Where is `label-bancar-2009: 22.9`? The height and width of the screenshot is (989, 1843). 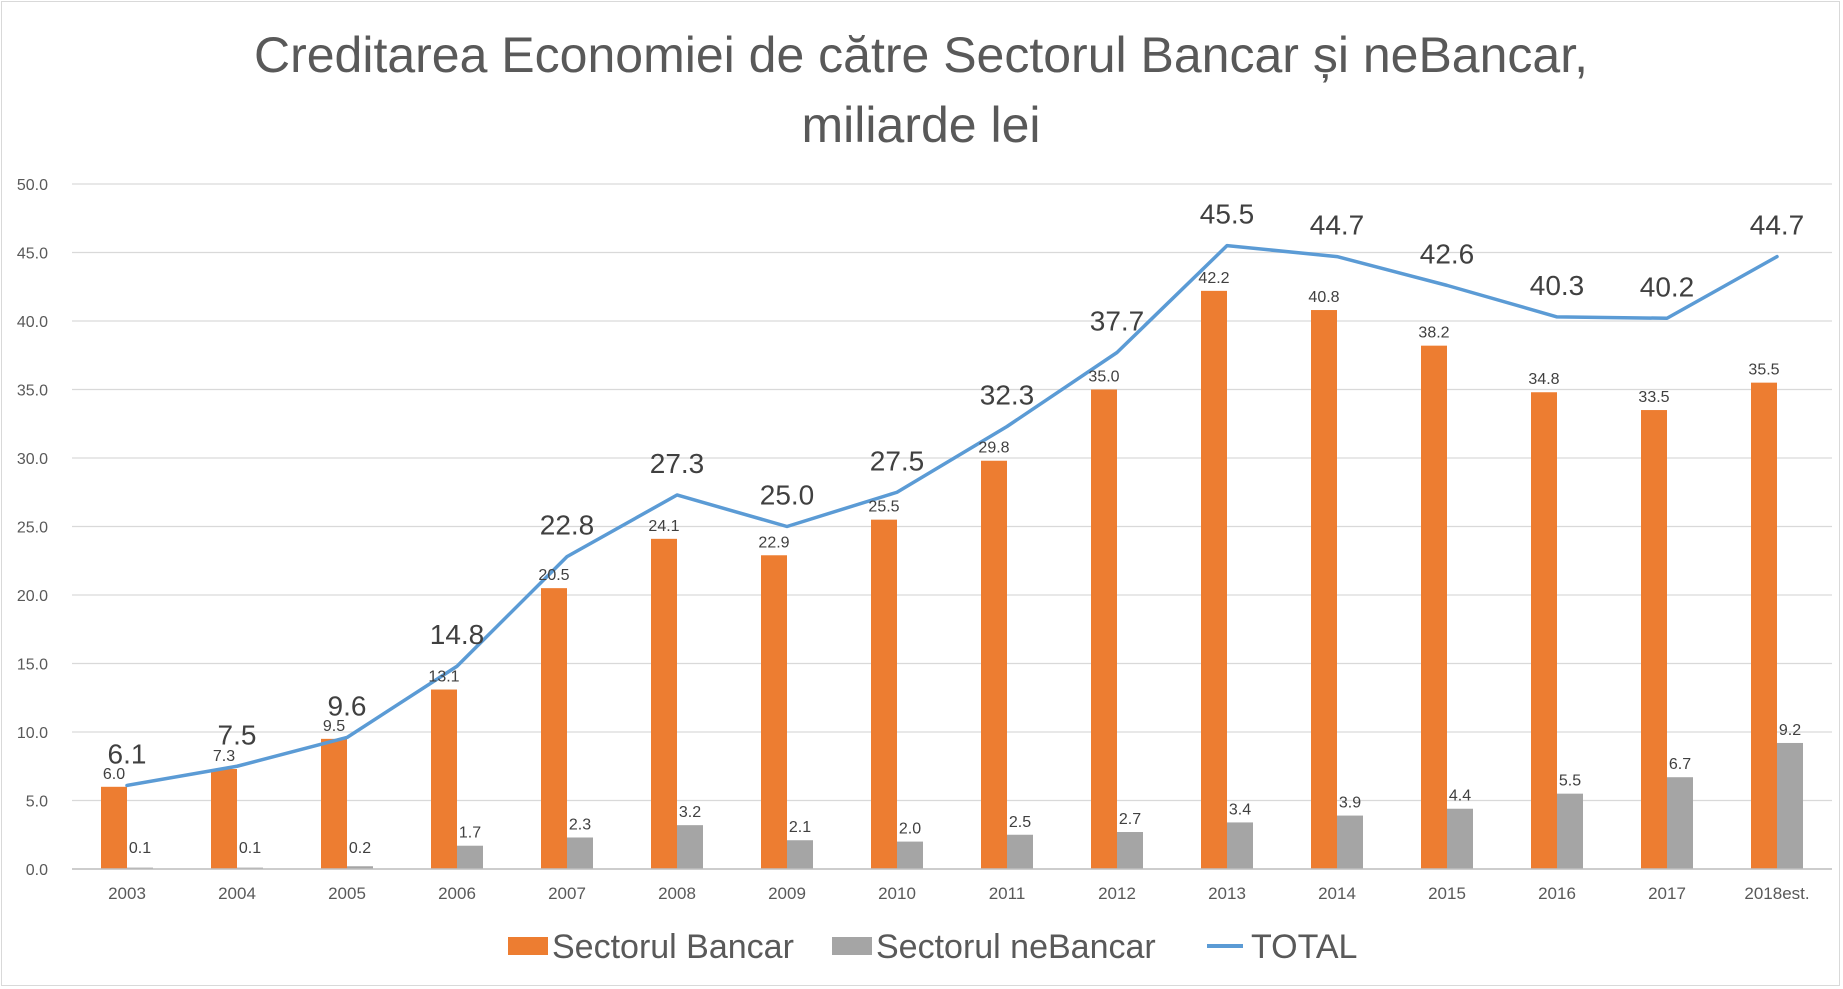 label-bancar-2009: 22.9 is located at coordinates (773, 542).